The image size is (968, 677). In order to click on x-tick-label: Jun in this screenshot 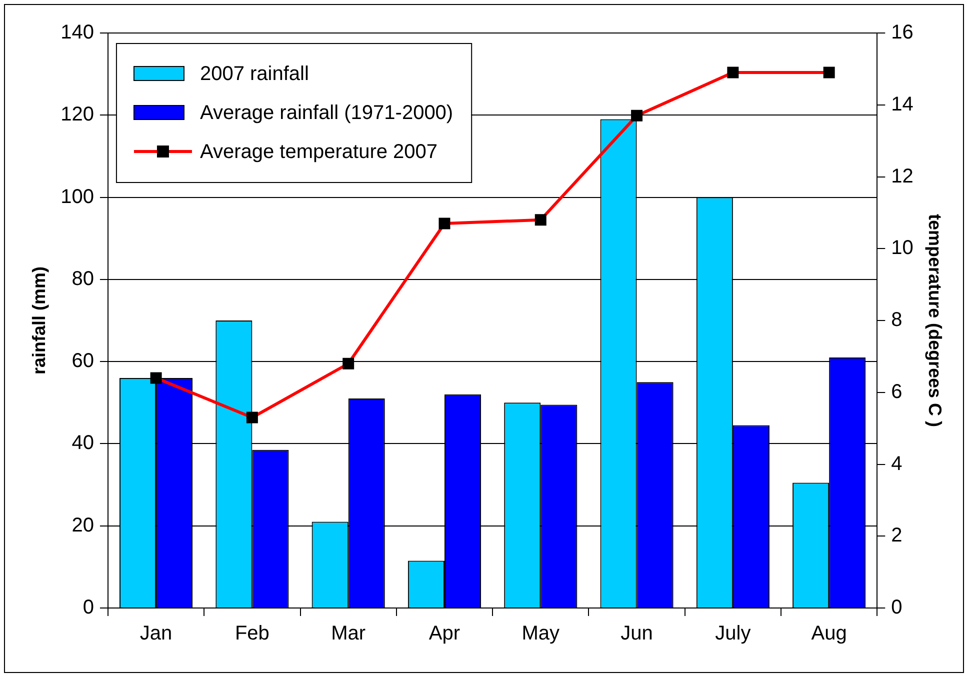, I will do `click(636, 633)`.